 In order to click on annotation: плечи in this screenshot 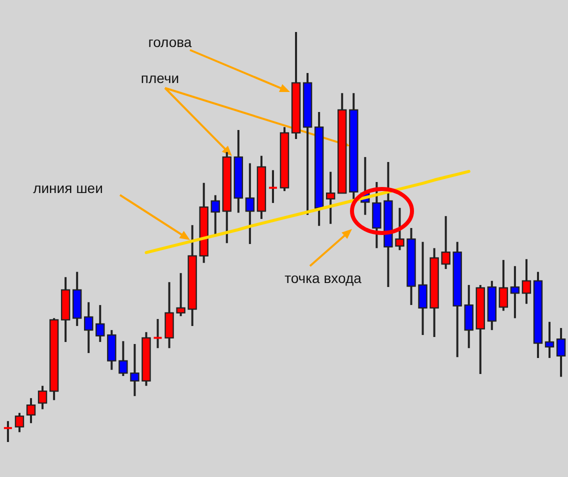, I will do `click(160, 78)`.